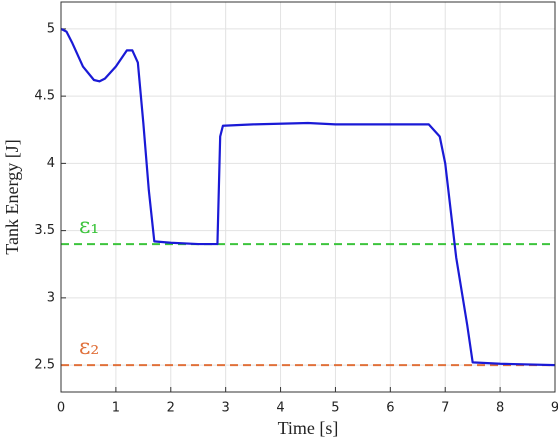 Image resolution: width=558 pixels, height=442 pixels. I want to click on x-tick-label: 1, so click(116, 408).